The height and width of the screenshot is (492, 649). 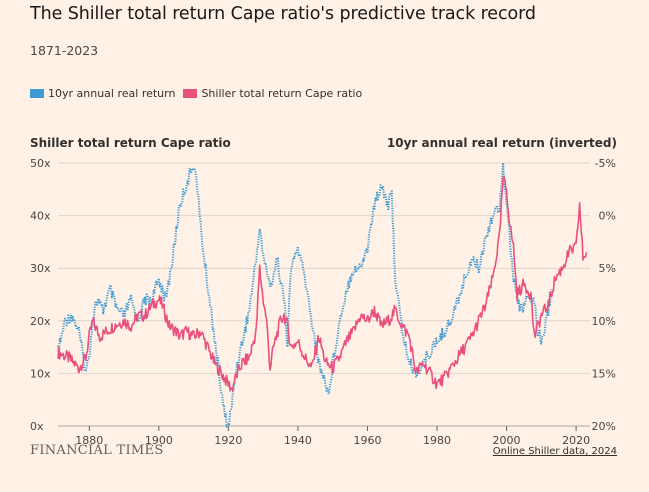 What do you see at coordinates (130, 143) in the screenshot?
I see `left-axis-title: Shiller total return Cape ratio` at bounding box center [130, 143].